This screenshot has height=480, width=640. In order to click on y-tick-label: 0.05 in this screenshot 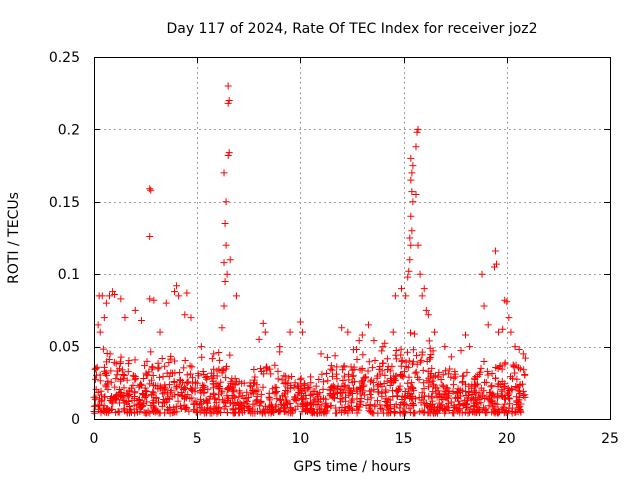, I will do `click(64, 348)`.